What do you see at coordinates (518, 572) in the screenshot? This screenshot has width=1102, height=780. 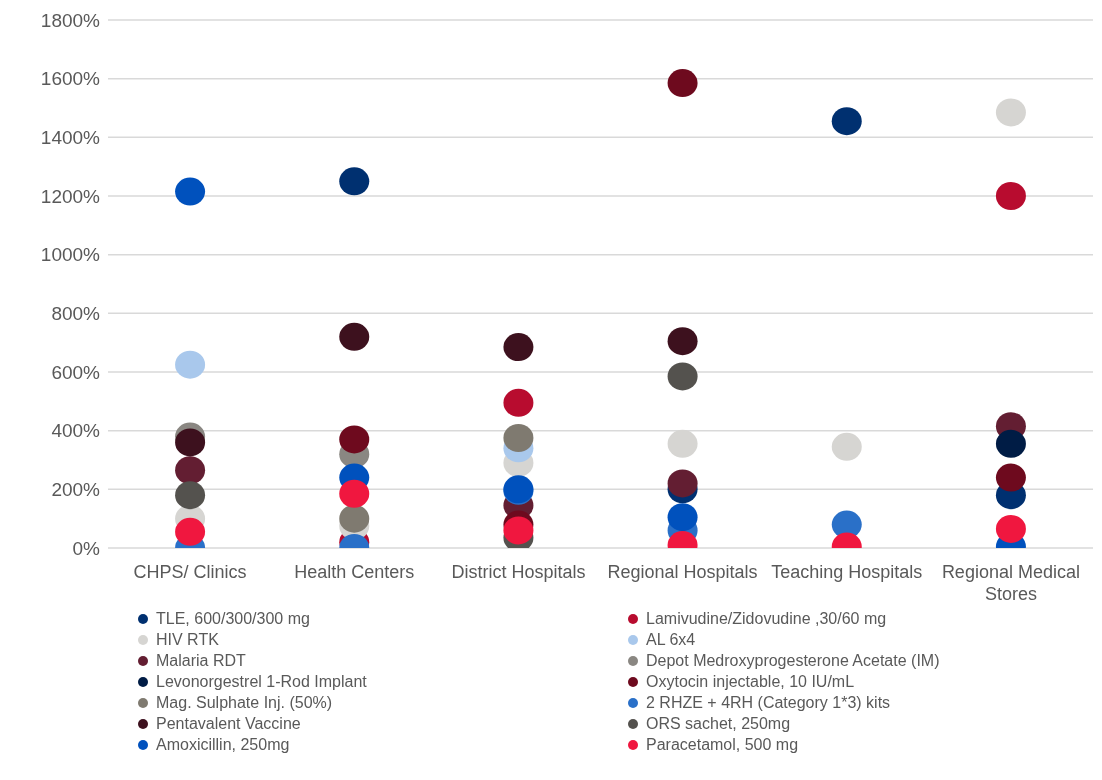 I see `x-tick-label: District Hospitals` at bounding box center [518, 572].